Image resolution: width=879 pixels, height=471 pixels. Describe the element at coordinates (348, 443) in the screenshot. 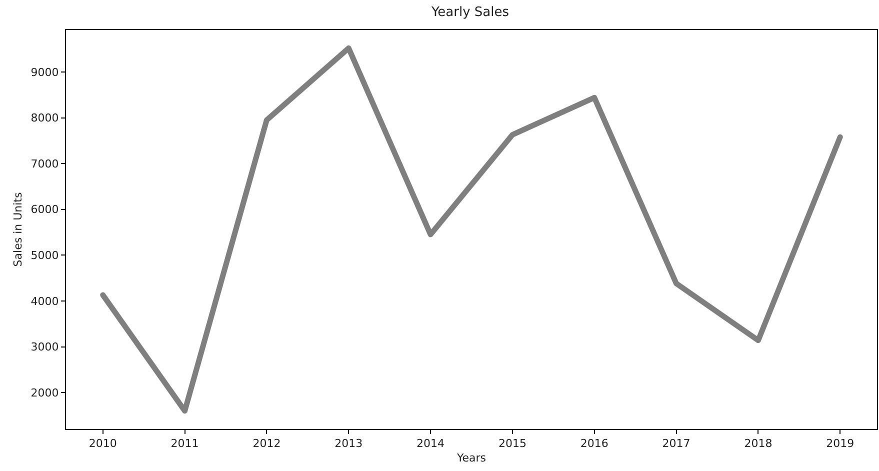

I see `x-tick-label: 2013` at that location.